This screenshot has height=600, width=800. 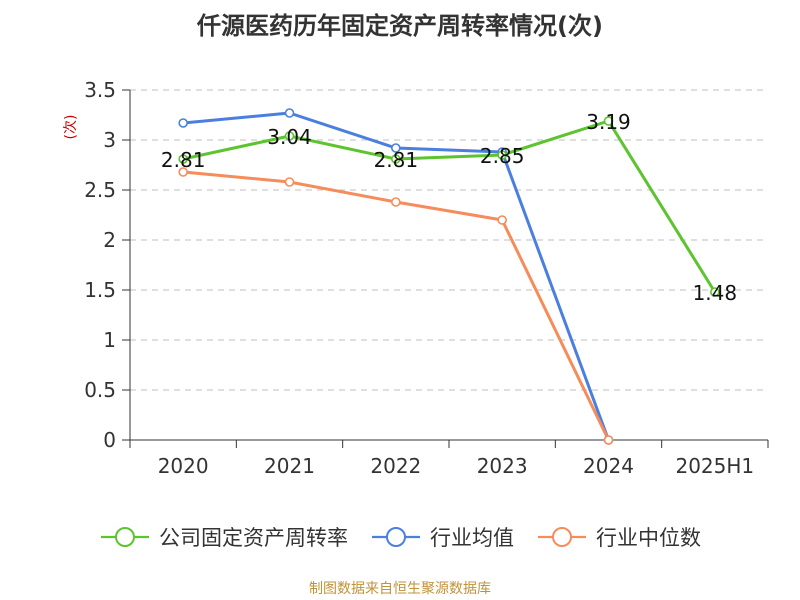 I want to click on y-tick-label: 2, so click(x=109, y=240).